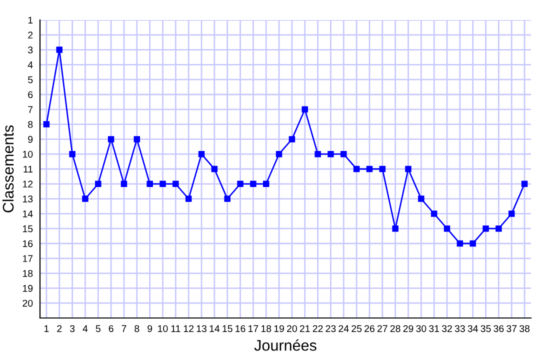 This screenshot has width=535, height=360. I want to click on x-tick-label: 12, so click(189, 328).